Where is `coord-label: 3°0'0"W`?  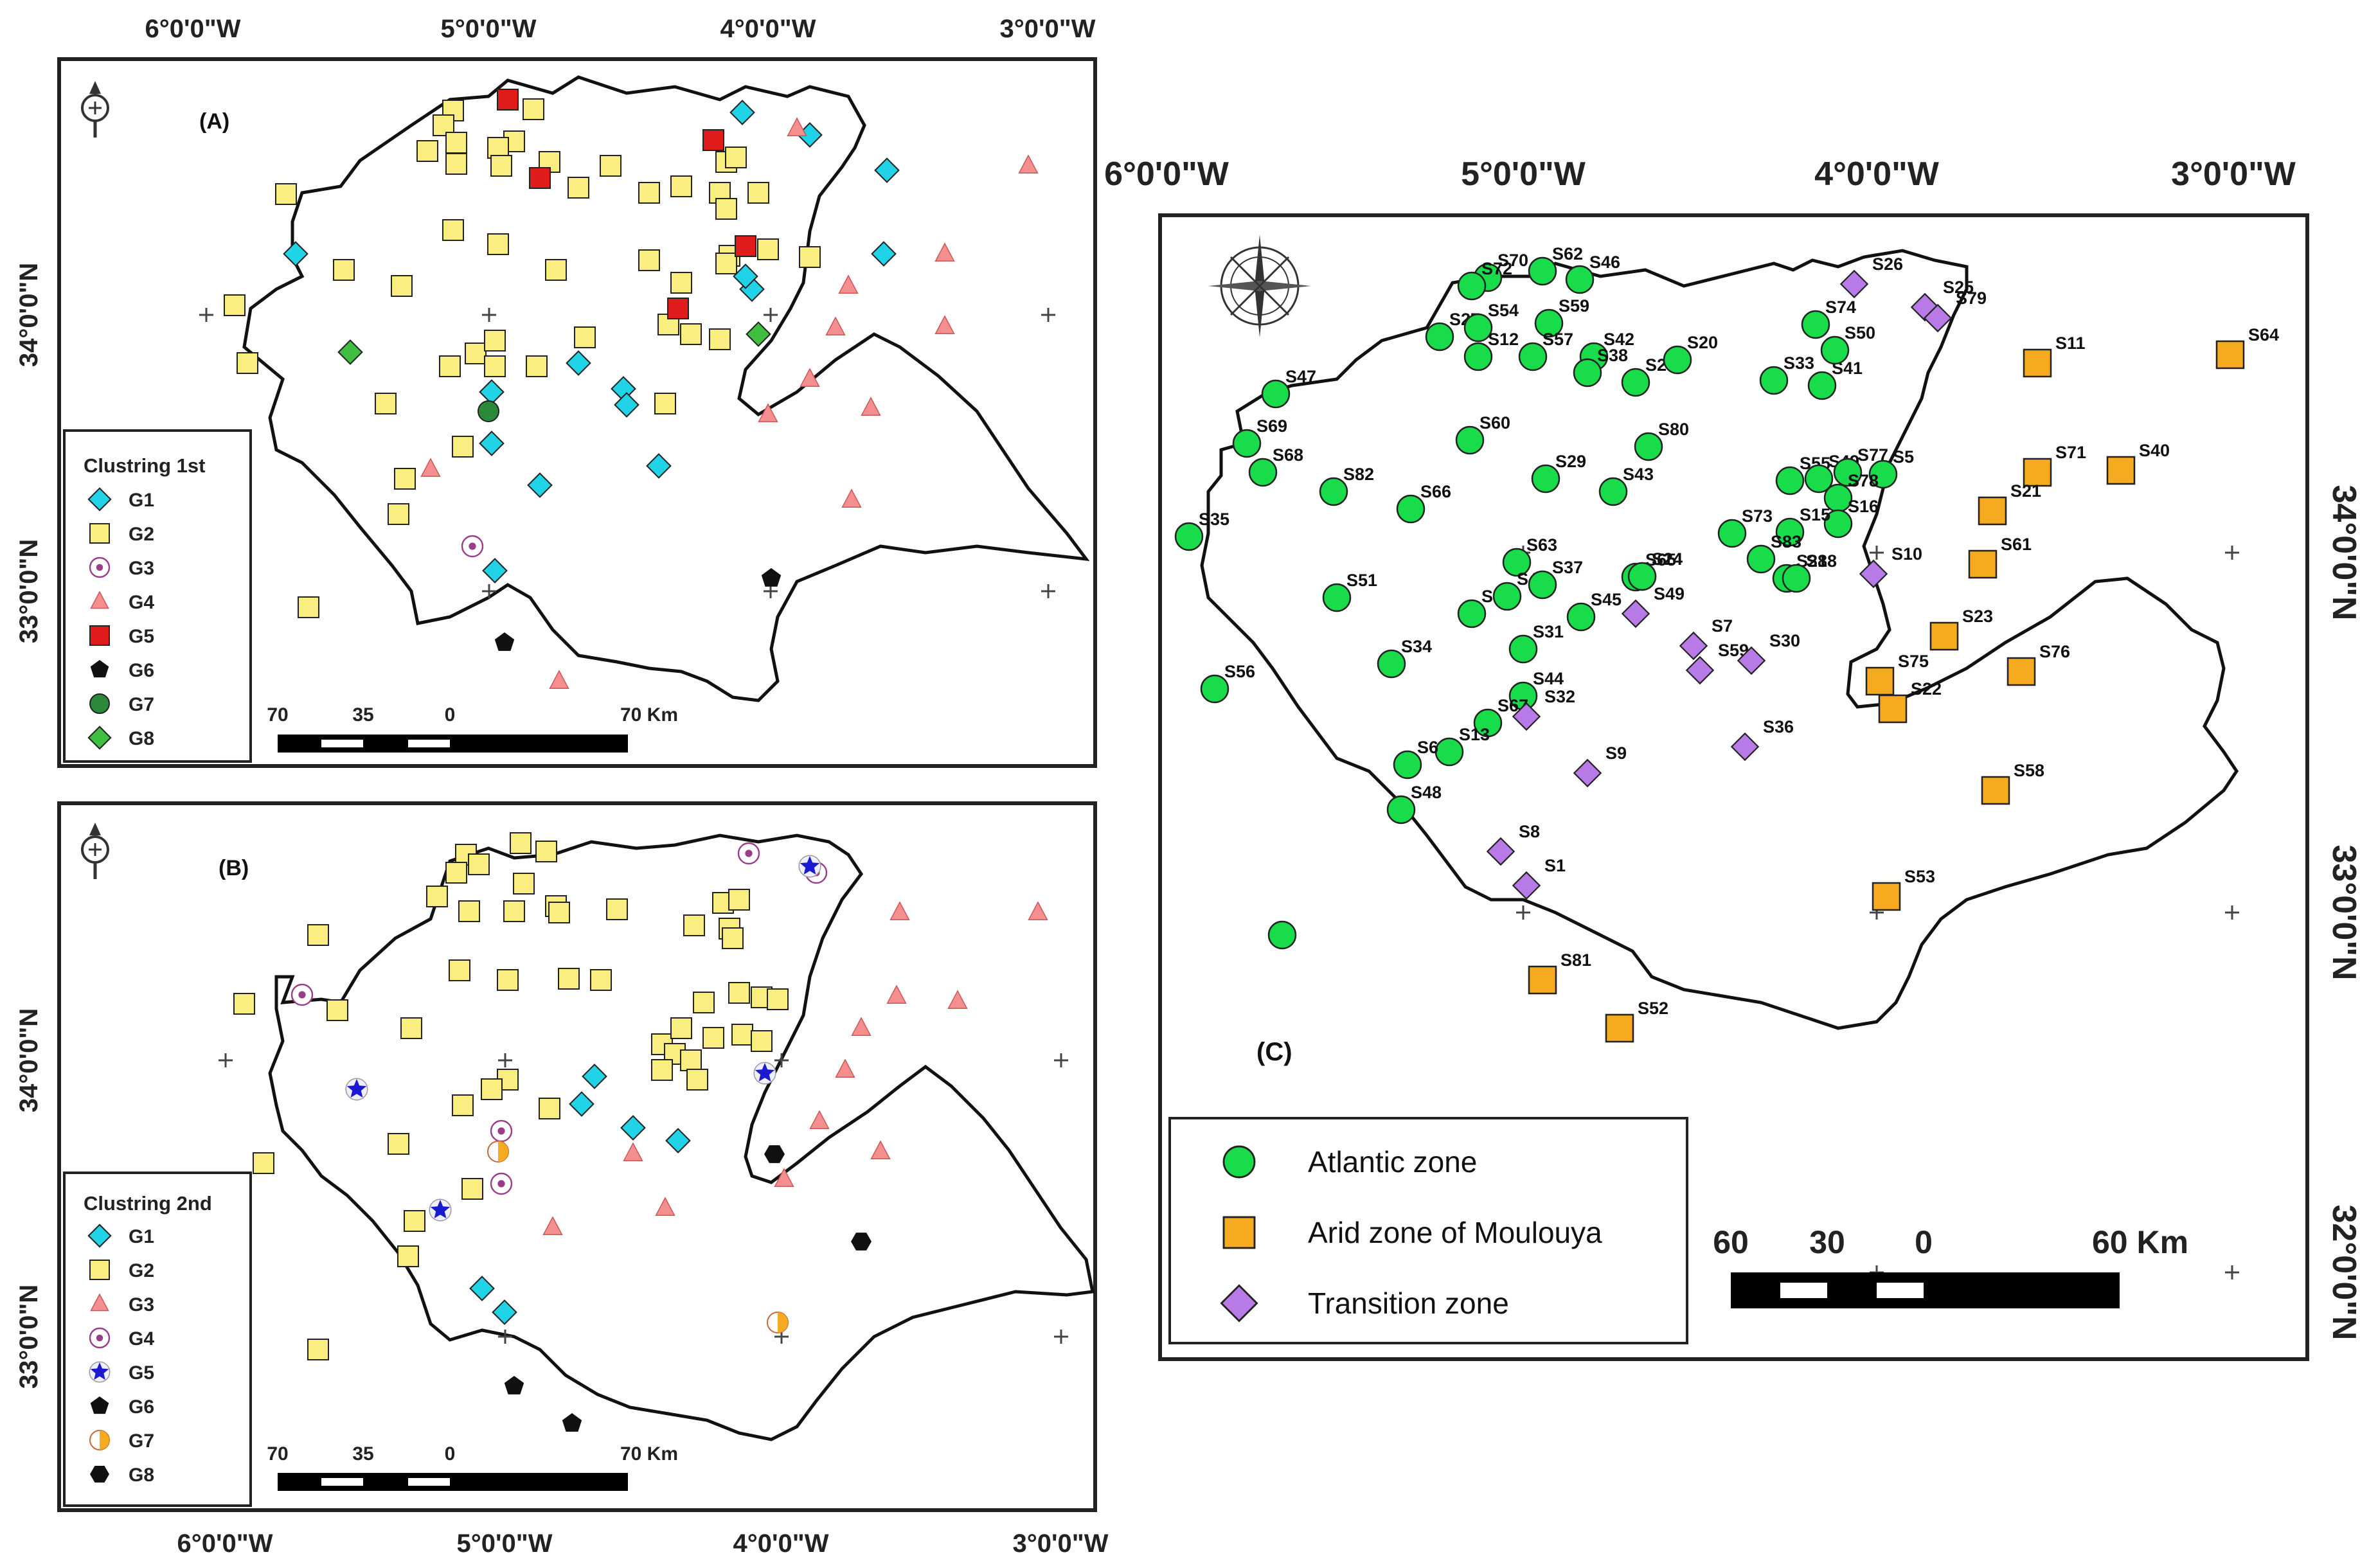
coord-label: 3°0'0"W is located at coordinates (2233, 174).